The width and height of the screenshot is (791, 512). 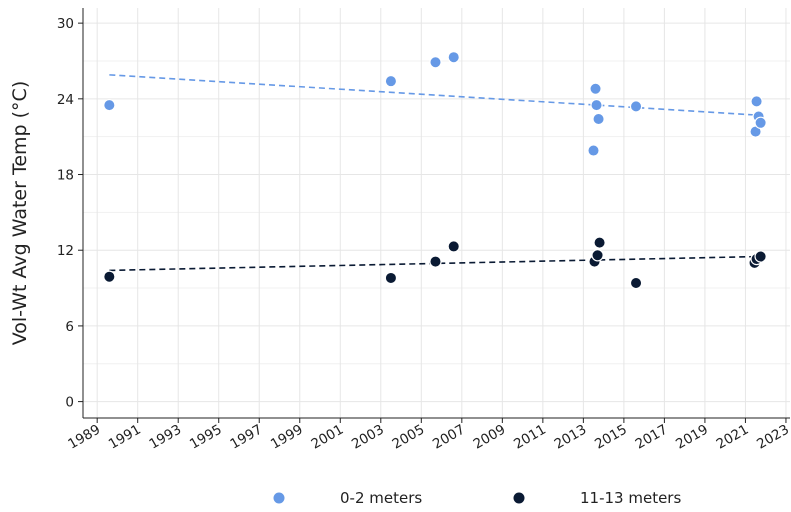 I want to click on x-tick-label: 2021, so click(x=733, y=437).